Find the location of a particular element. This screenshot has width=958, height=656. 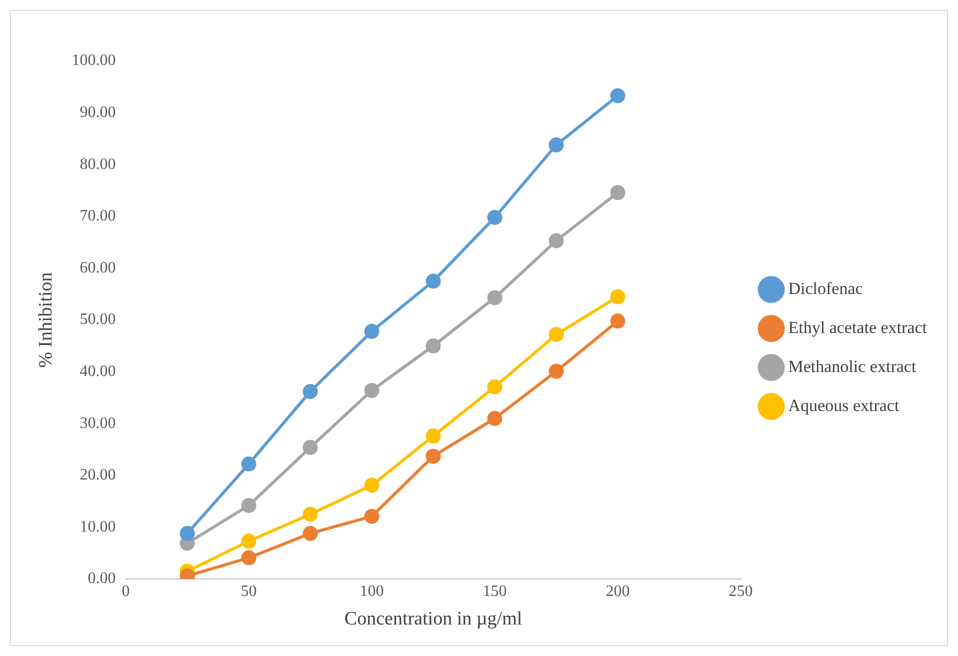

x-tick-label: 150 is located at coordinates (494, 591).